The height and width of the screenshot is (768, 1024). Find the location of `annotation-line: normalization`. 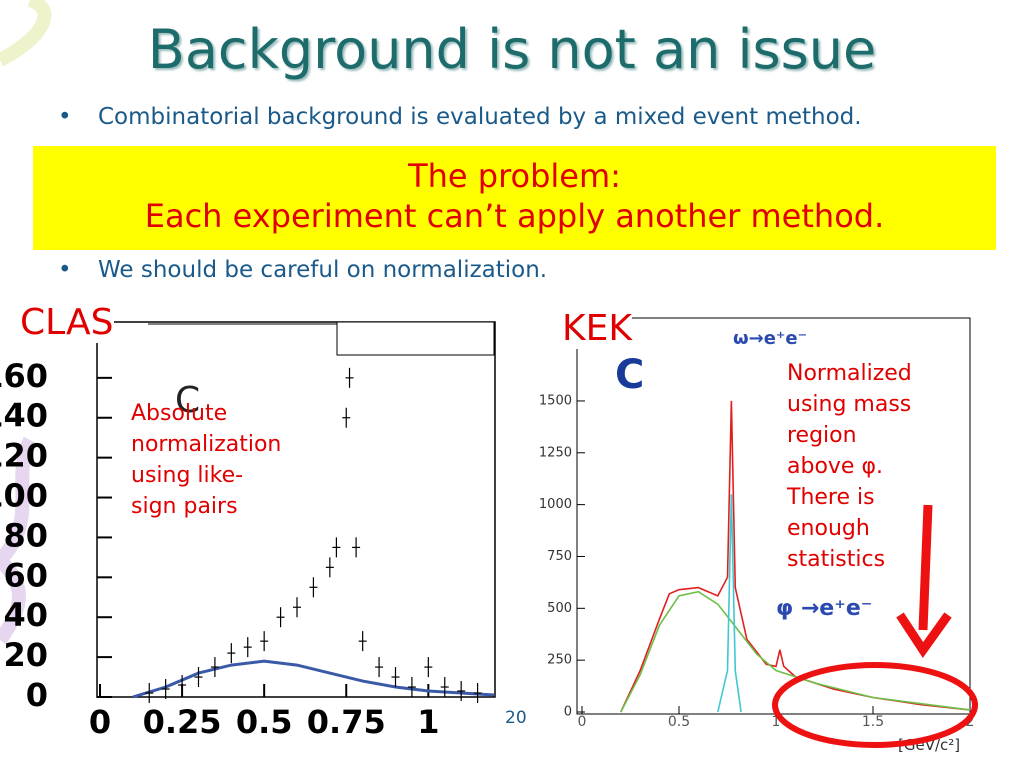

annotation-line: normalization is located at coordinates (206, 444).